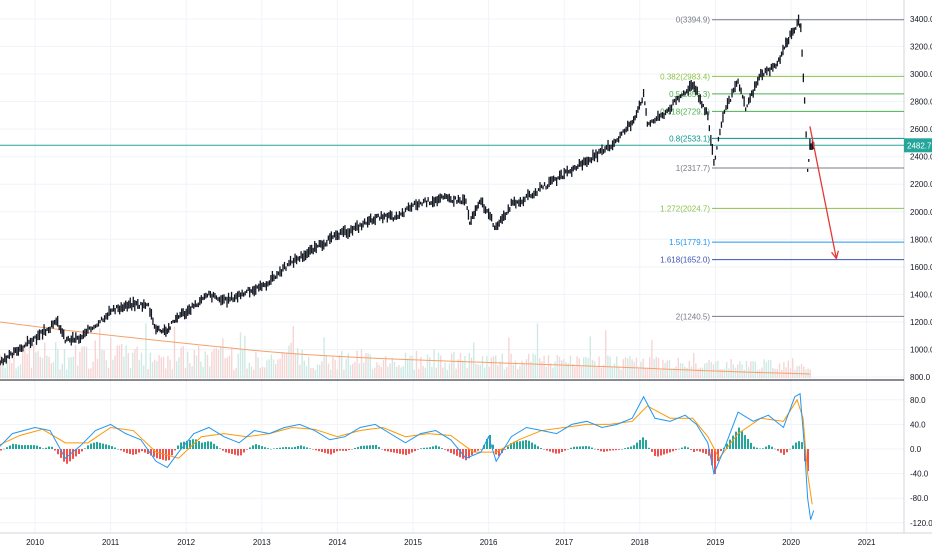 This screenshot has width=932, height=550. Describe the element at coordinates (186, 542) in the screenshot. I see `time-tick-label: 2012` at that location.